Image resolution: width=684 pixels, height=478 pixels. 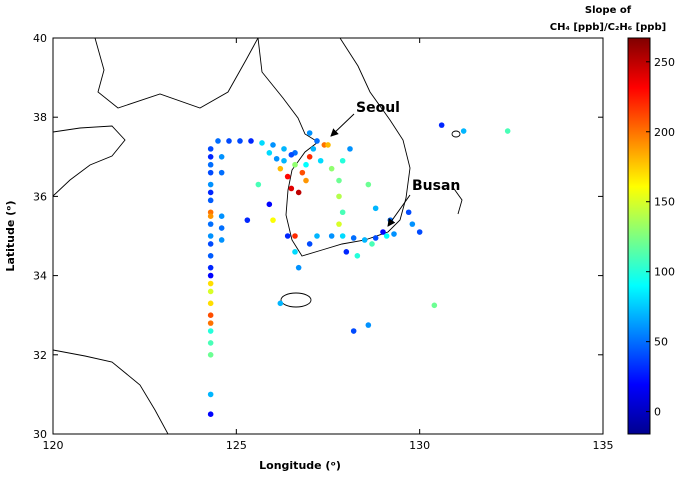 What do you see at coordinates (378, 108) in the screenshot?
I see `annotation: Seoul` at bounding box center [378, 108].